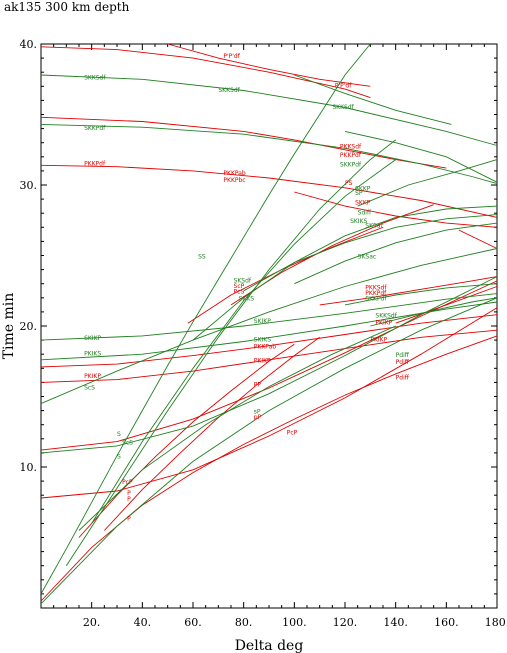  What do you see at coordinates (258, 385) in the screenshot?
I see `phase-label: PP` at bounding box center [258, 385].